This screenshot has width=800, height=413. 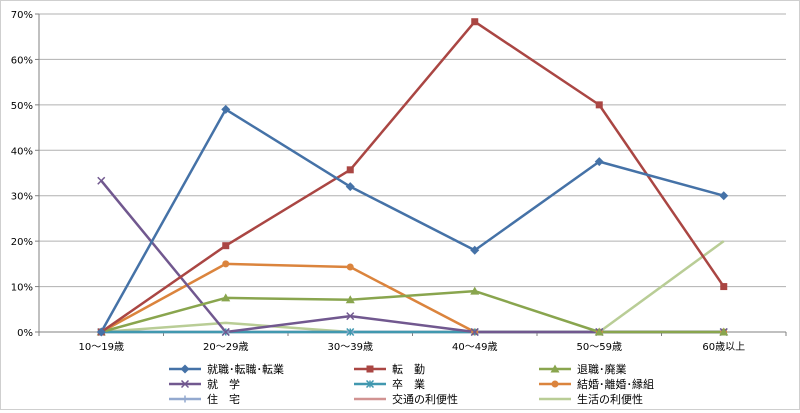 I want to click on legend-label: 結婚･離婚･縁組, so click(x=615, y=384).